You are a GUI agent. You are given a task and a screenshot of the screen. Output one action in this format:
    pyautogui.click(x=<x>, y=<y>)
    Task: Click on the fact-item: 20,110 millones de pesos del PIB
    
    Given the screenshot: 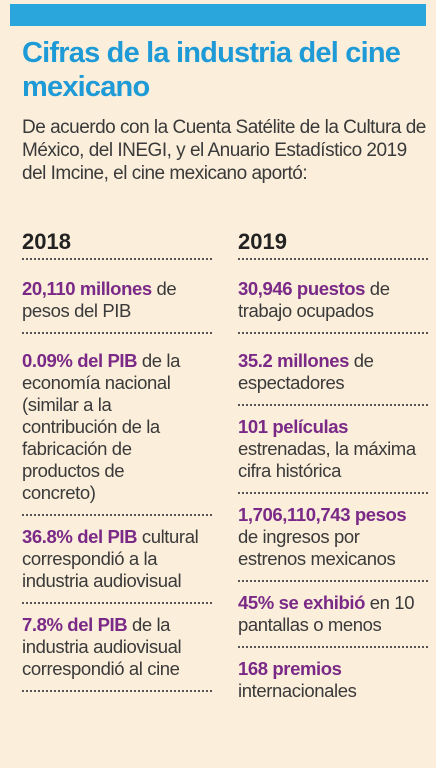 What is the action you would take?
    pyautogui.click(x=117, y=297)
    